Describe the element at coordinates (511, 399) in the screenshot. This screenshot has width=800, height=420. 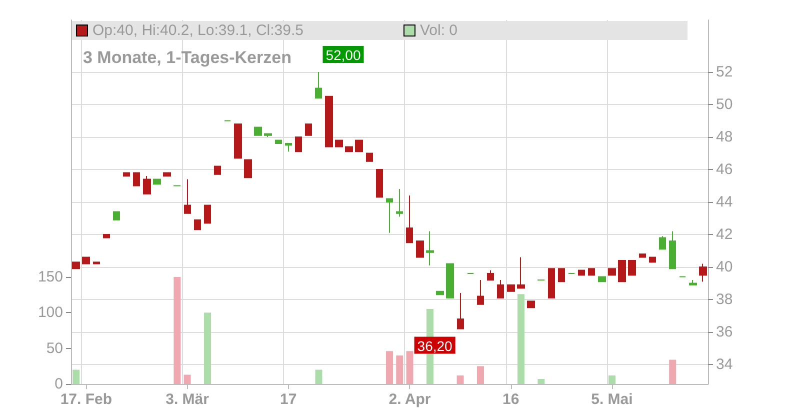
I see `x-tick-label: 16` at that location.